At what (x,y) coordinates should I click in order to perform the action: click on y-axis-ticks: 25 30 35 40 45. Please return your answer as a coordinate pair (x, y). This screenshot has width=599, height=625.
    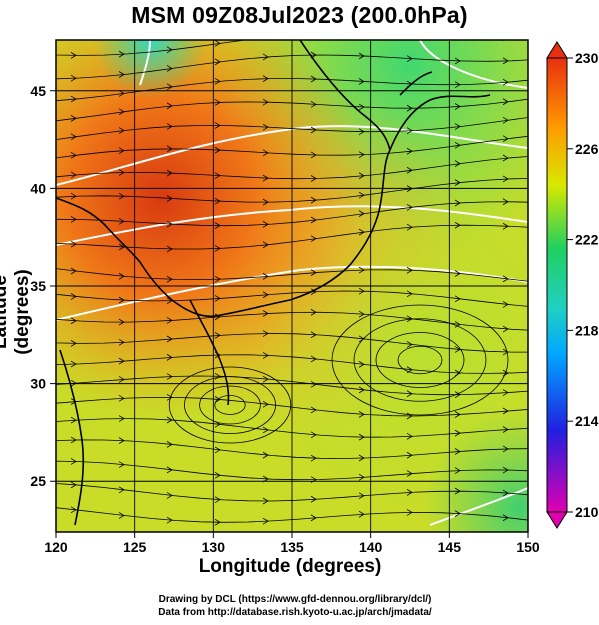
    Looking at the image, I should click on (43, 286).